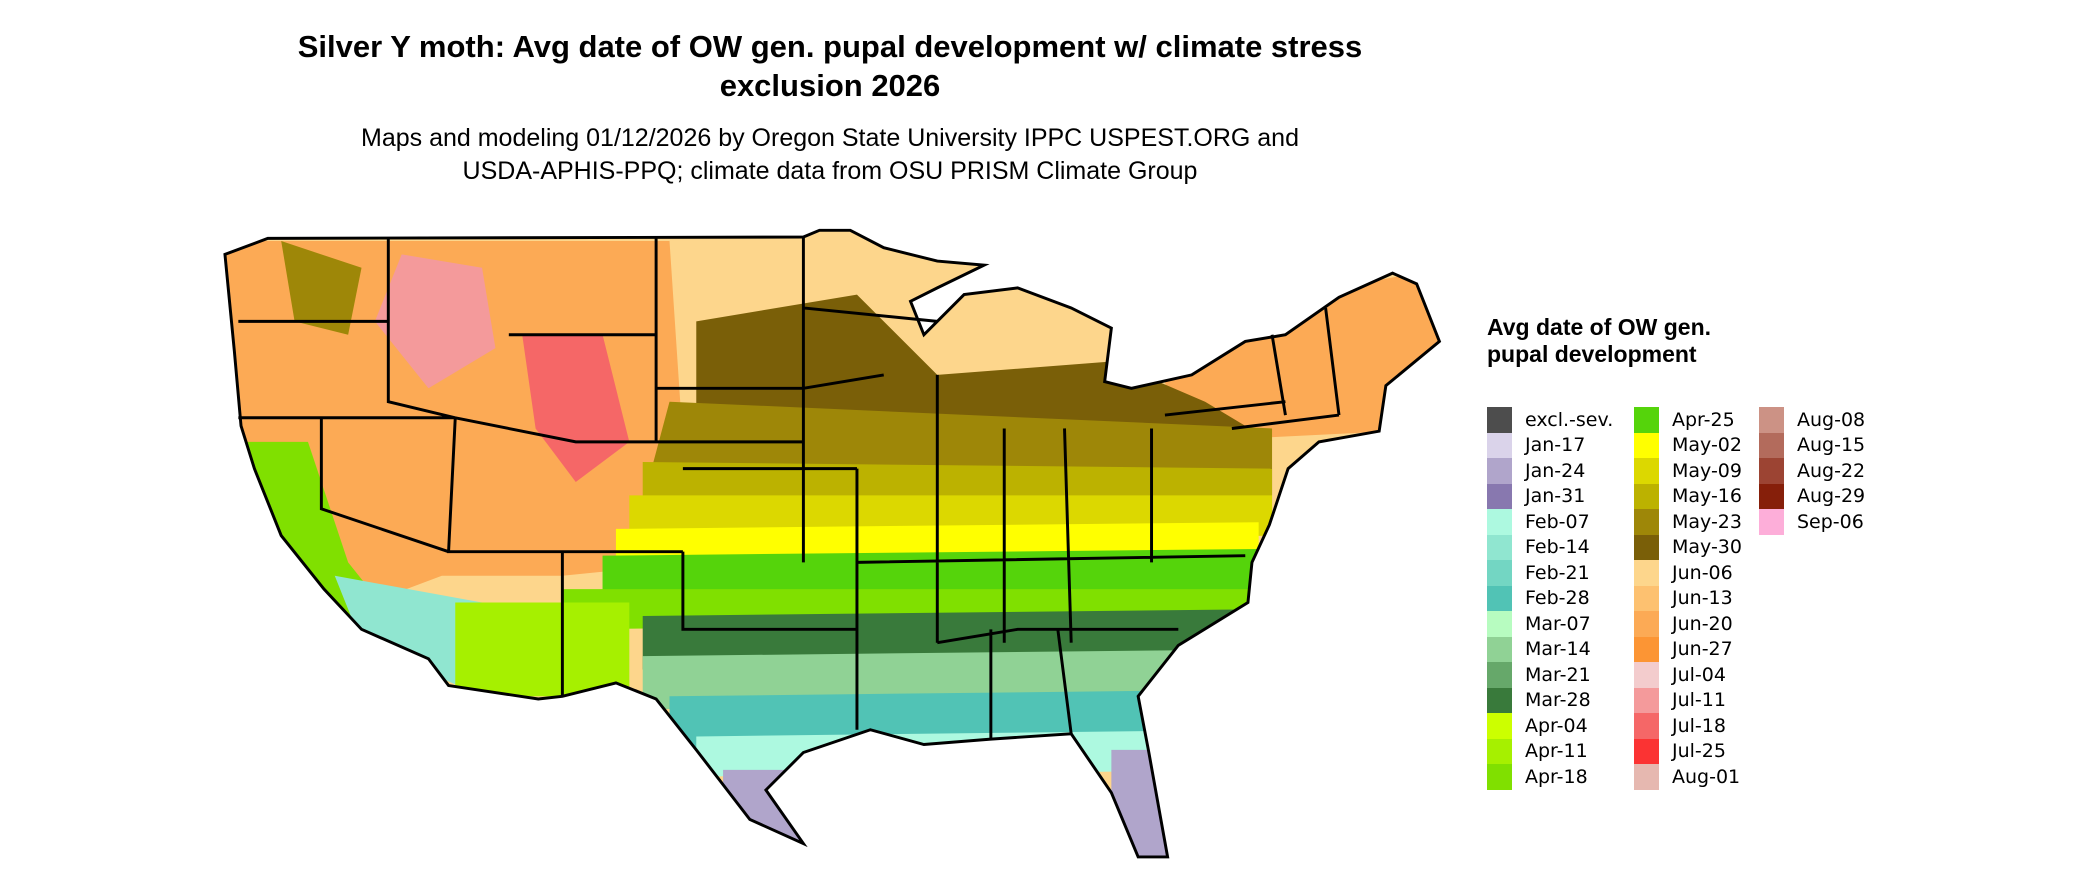  I want to click on legend-label: May-30, so click(1707, 547).